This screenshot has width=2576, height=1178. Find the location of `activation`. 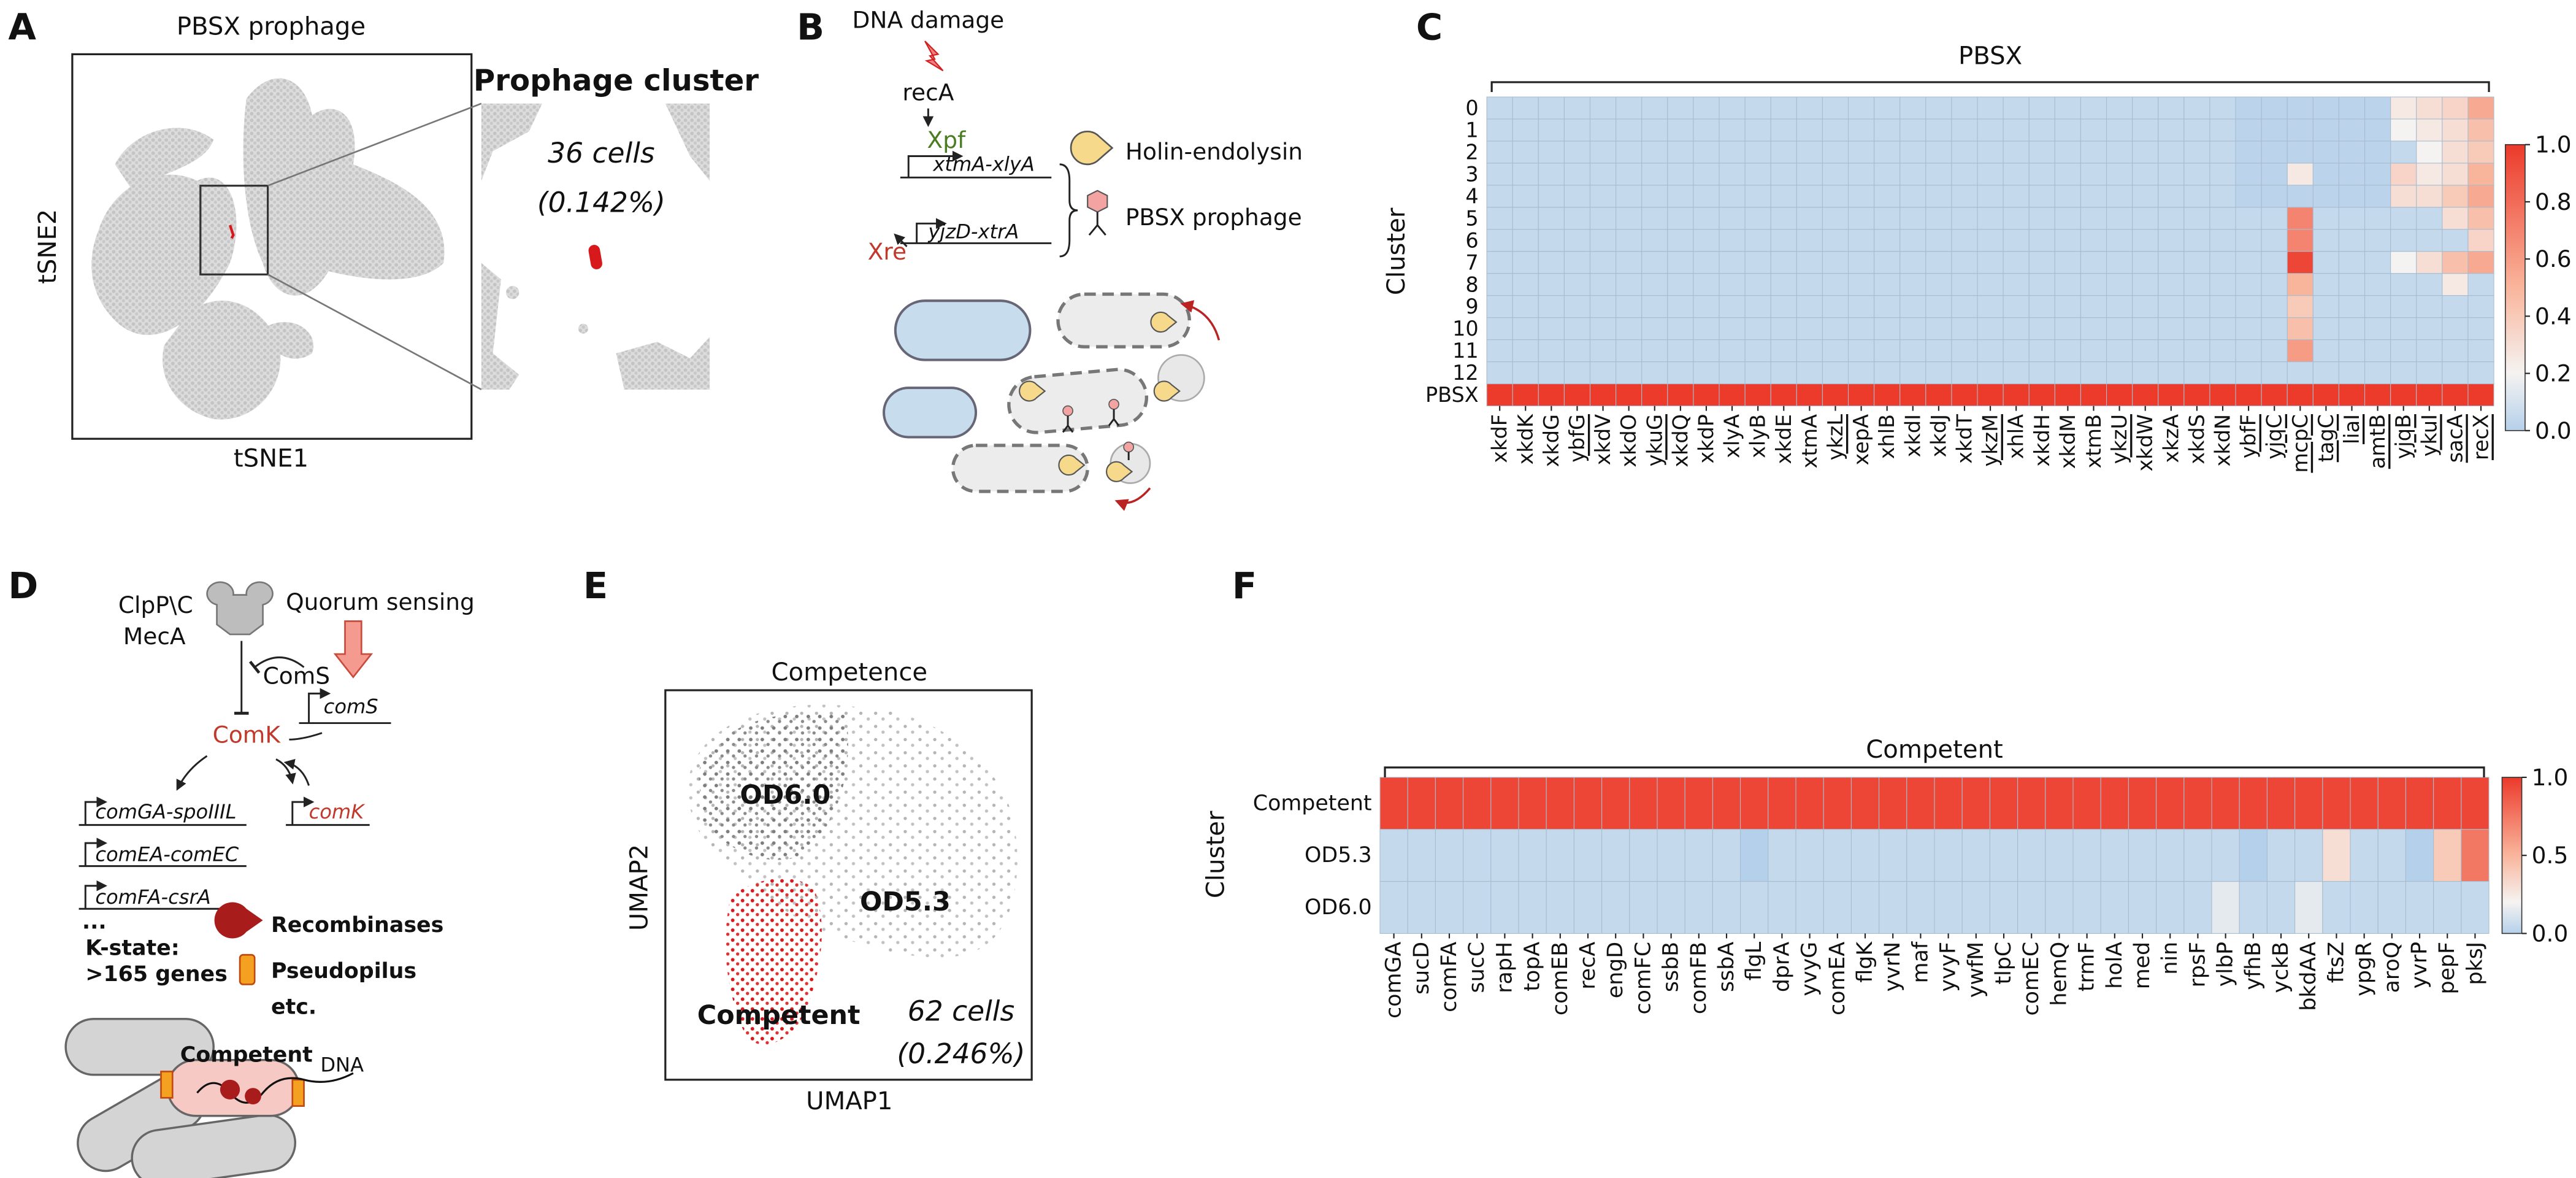

activation is located at coordinates (192, 773).